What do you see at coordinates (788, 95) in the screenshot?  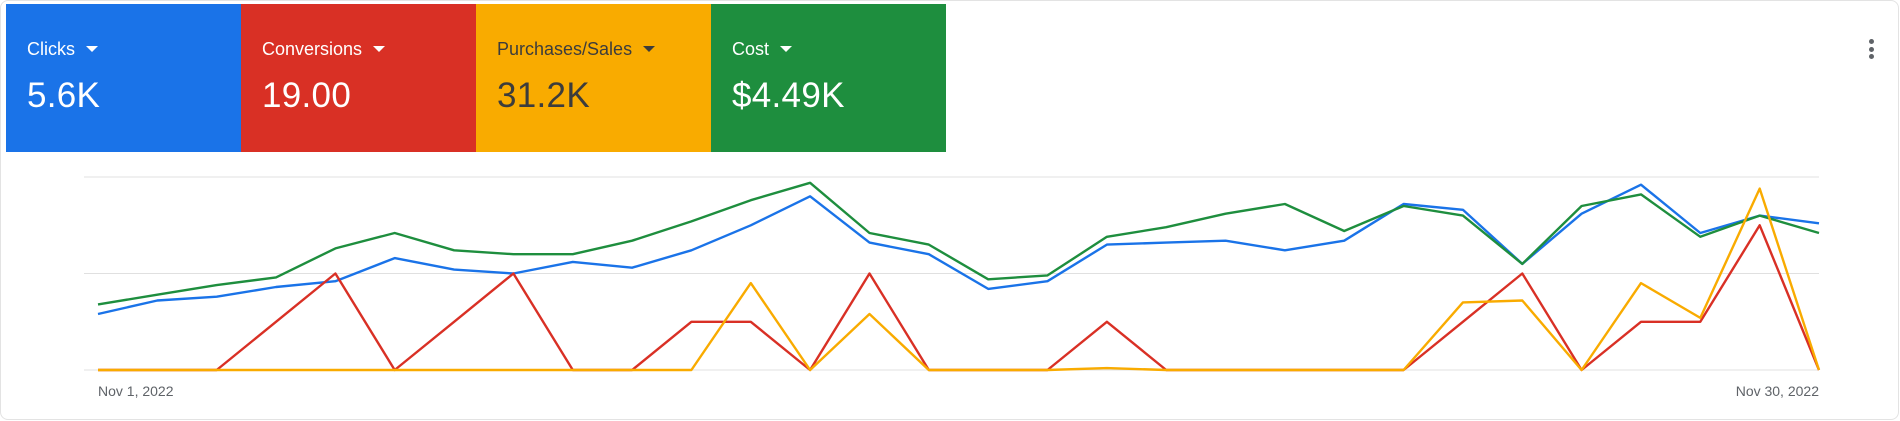 I see `metric-value: $4.49K` at bounding box center [788, 95].